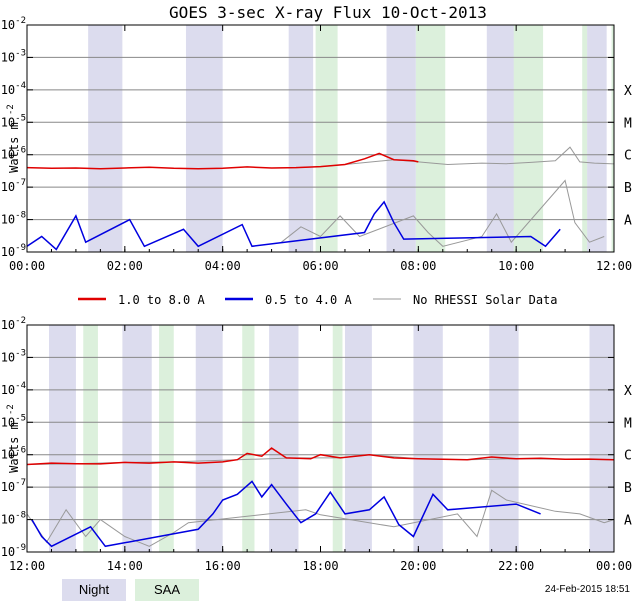 The width and height of the screenshot is (640, 601). I want to click on x-tick-label: 04:00, so click(223, 266).